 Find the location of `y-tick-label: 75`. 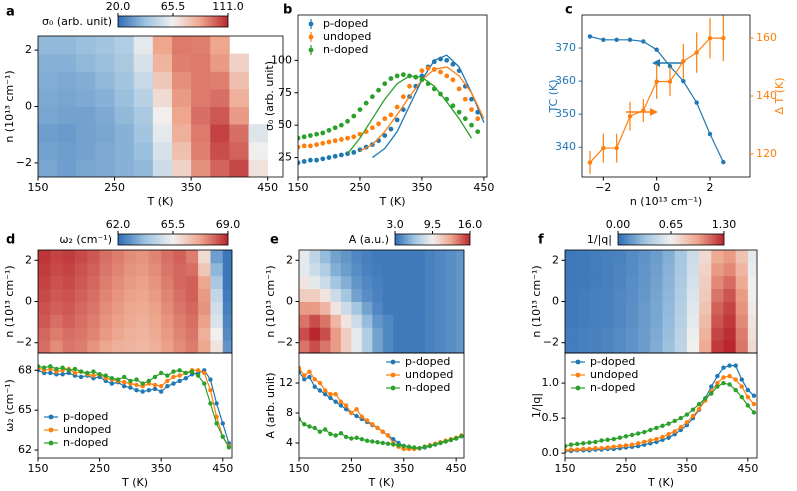

y-tick-label: 75 is located at coordinates (285, 92).